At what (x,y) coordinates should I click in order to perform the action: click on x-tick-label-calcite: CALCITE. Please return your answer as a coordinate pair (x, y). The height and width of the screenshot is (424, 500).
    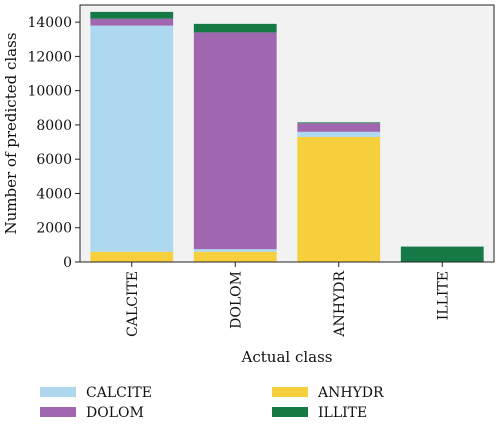
    Looking at the image, I should click on (133, 304).